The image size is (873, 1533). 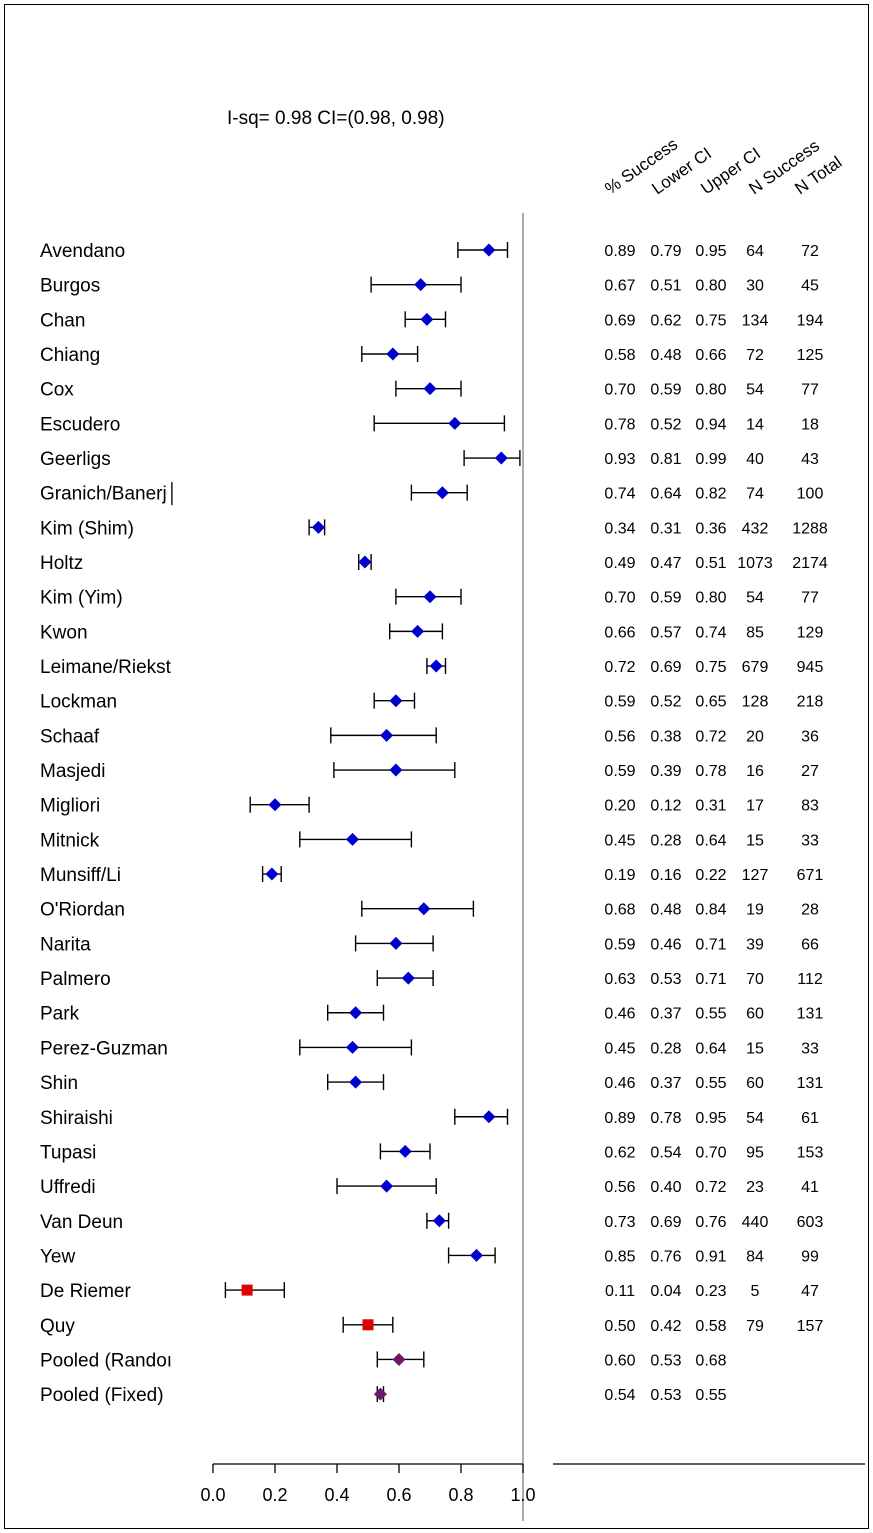 What do you see at coordinates (665, 424) in the screenshot?
I see `value-low: 0.52` at bounding box center [665, 424].